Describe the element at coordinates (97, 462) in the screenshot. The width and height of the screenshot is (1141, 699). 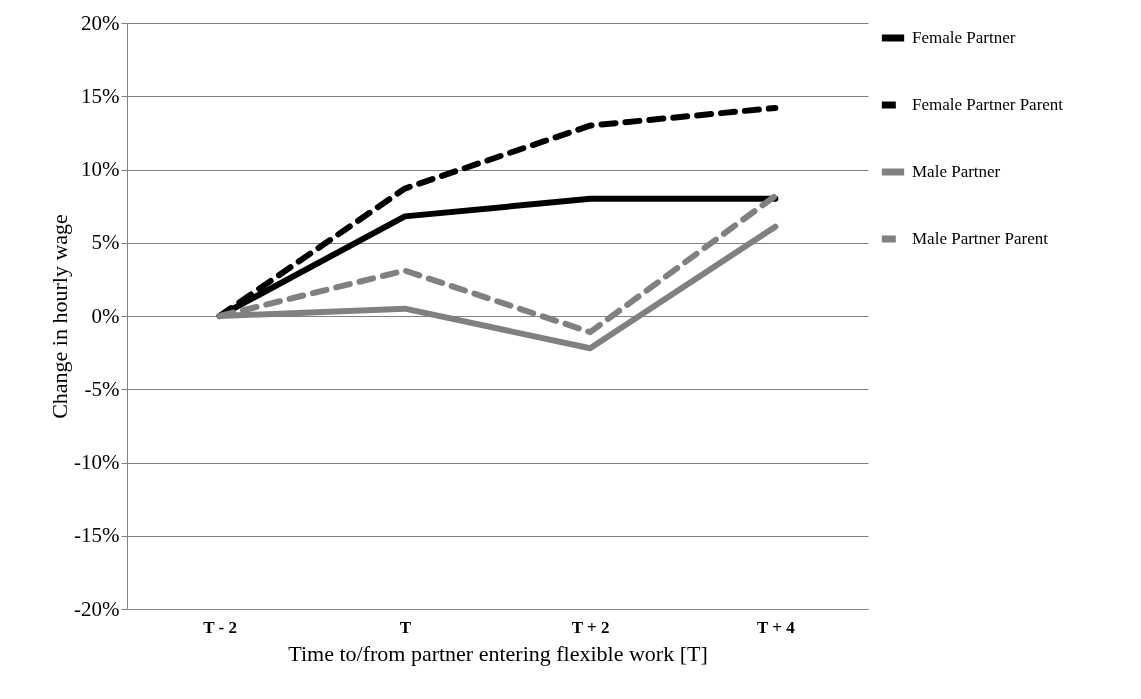
I see `y-tick-label: -10%` at that location.